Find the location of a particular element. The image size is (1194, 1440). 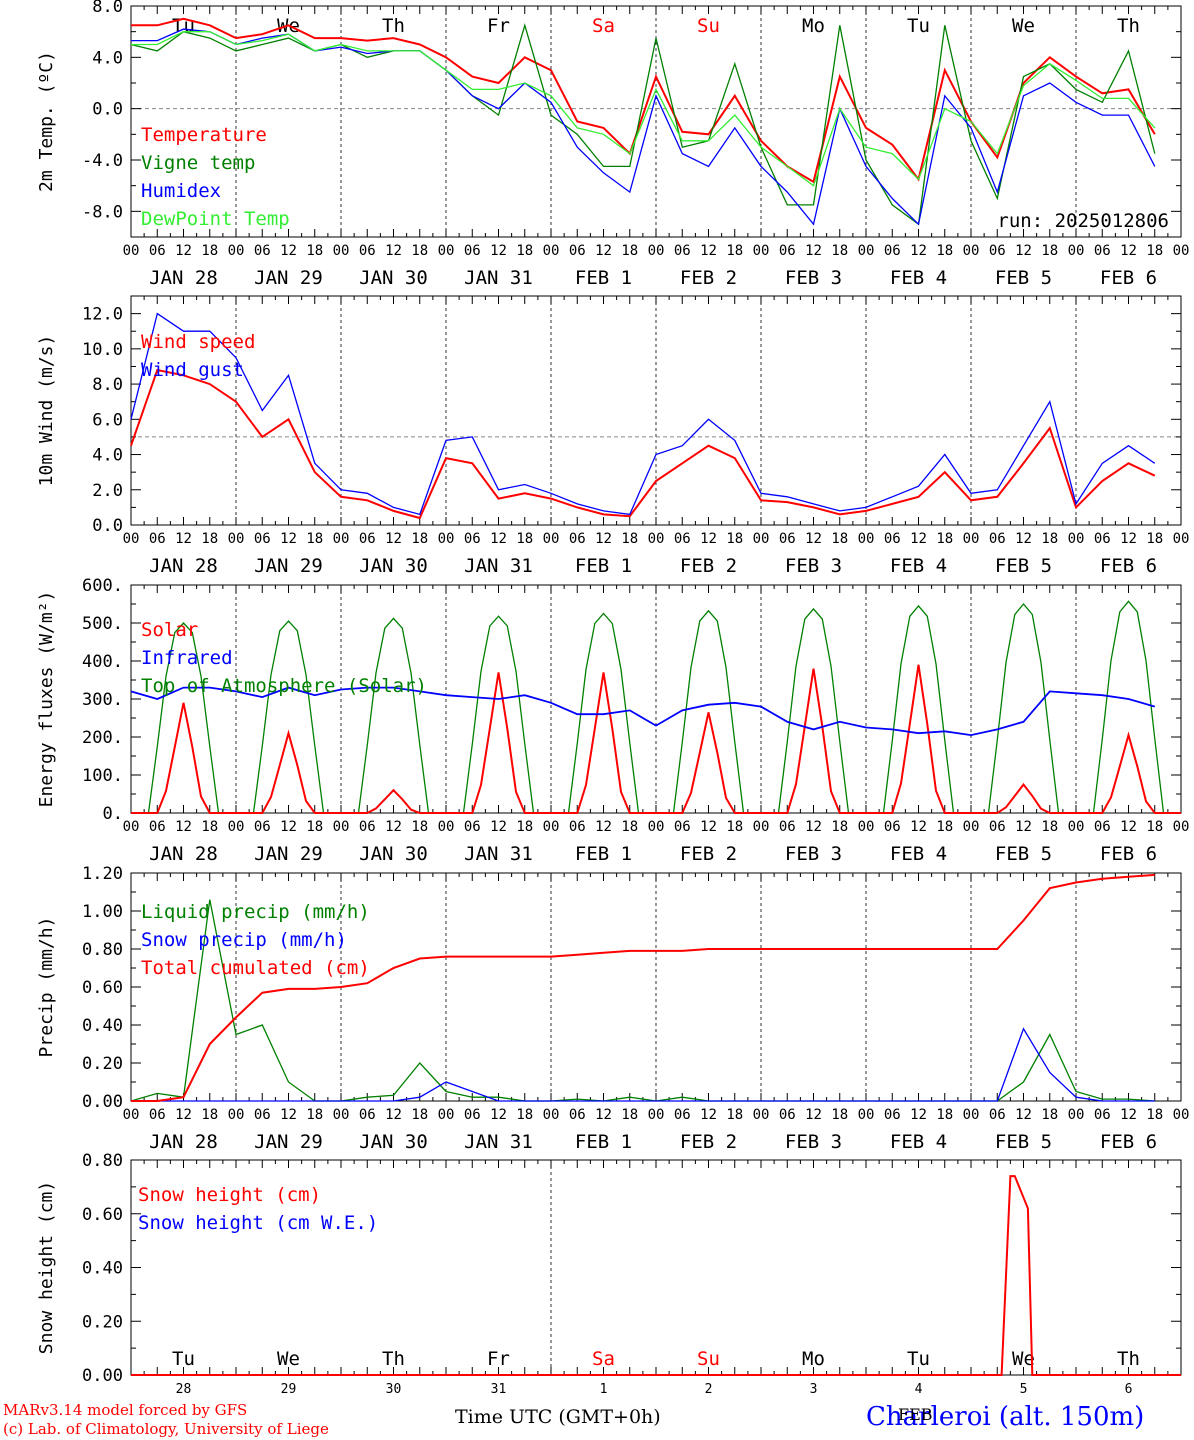

panel1-legend-entry: Humidex is located at coordinates (181, 191).